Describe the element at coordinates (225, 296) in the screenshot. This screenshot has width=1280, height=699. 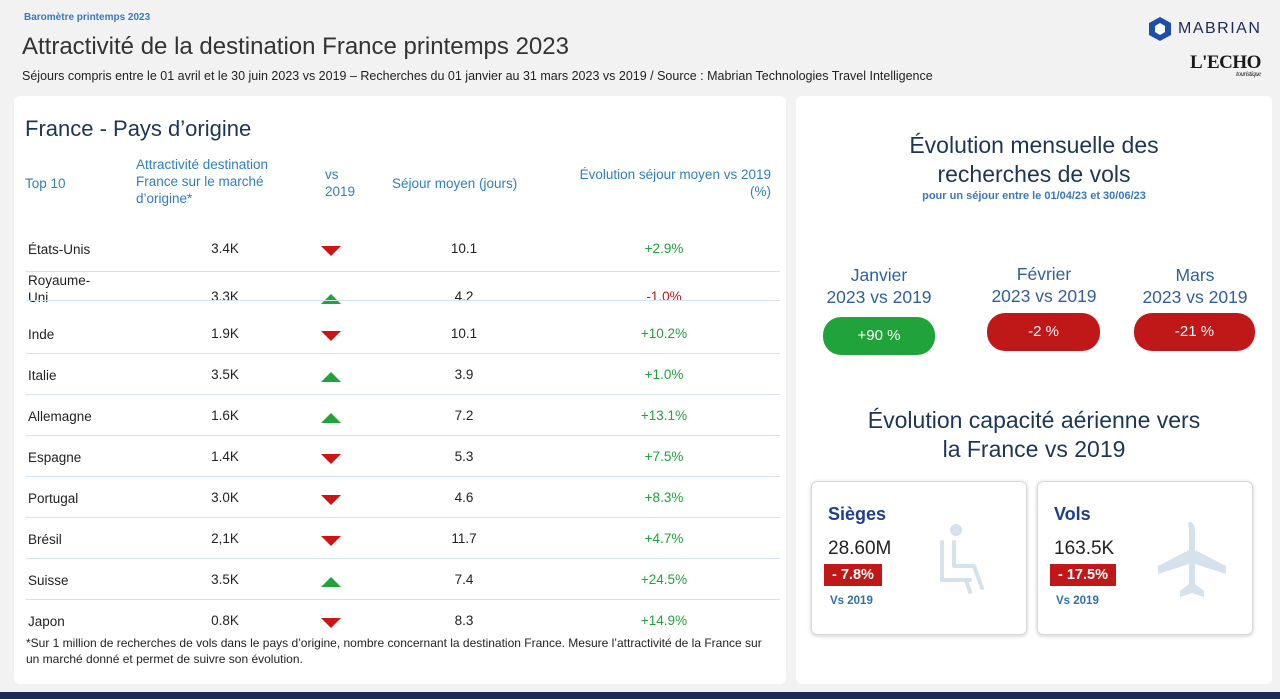
I see `attractivite-value: 3.3K` at that location.